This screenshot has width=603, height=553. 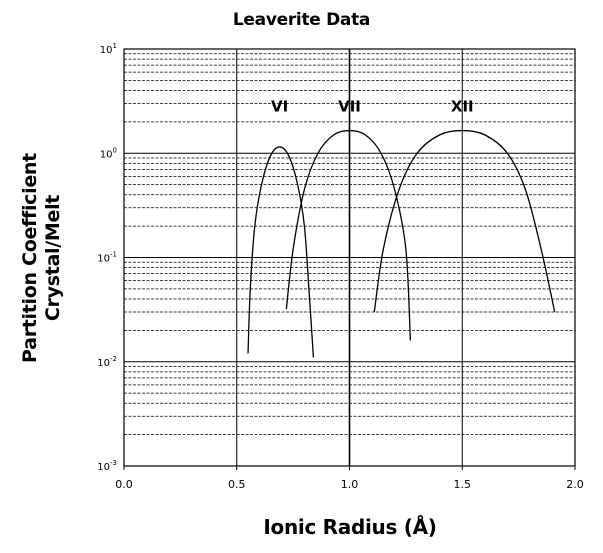 What do you see at coordinates (108, 153) in the screenshot?
I see `y-tick-label: 10⁰` at bounding box center [108, 153].